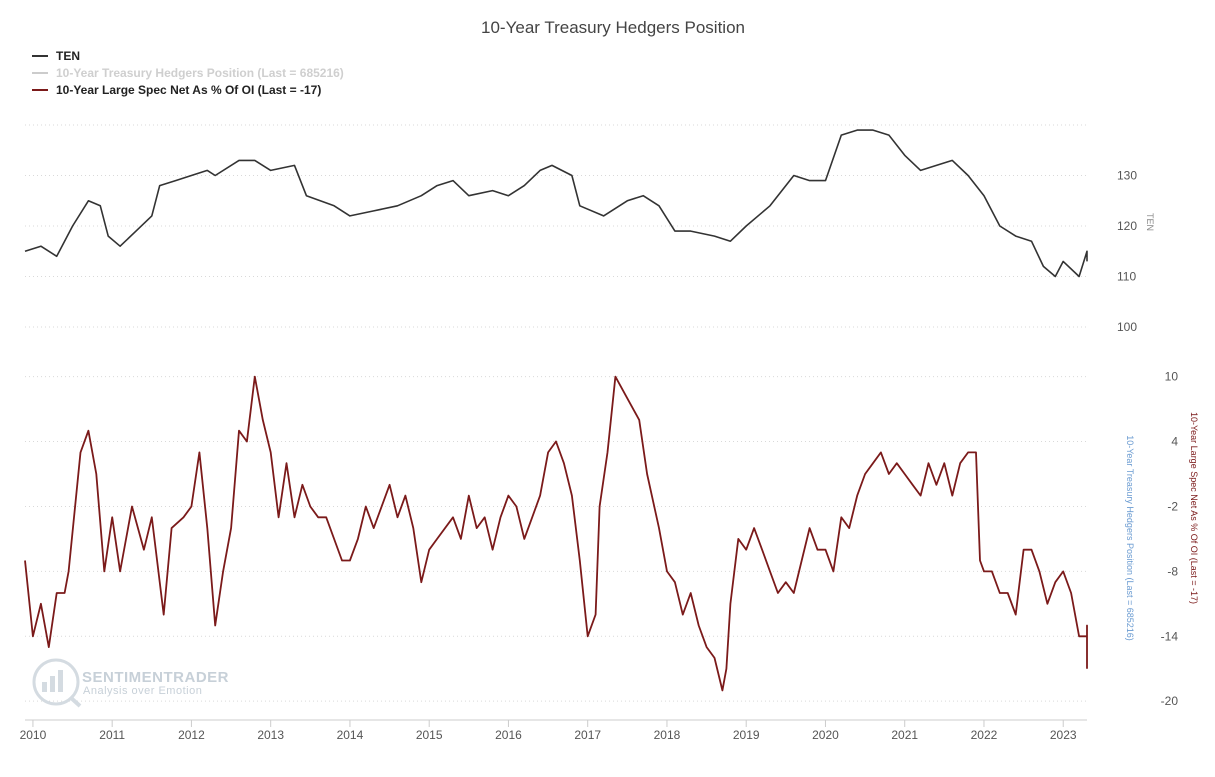 The width and height of the screenshot is (1215, 777). I want to click on watermark-handle, so click(75, 701).